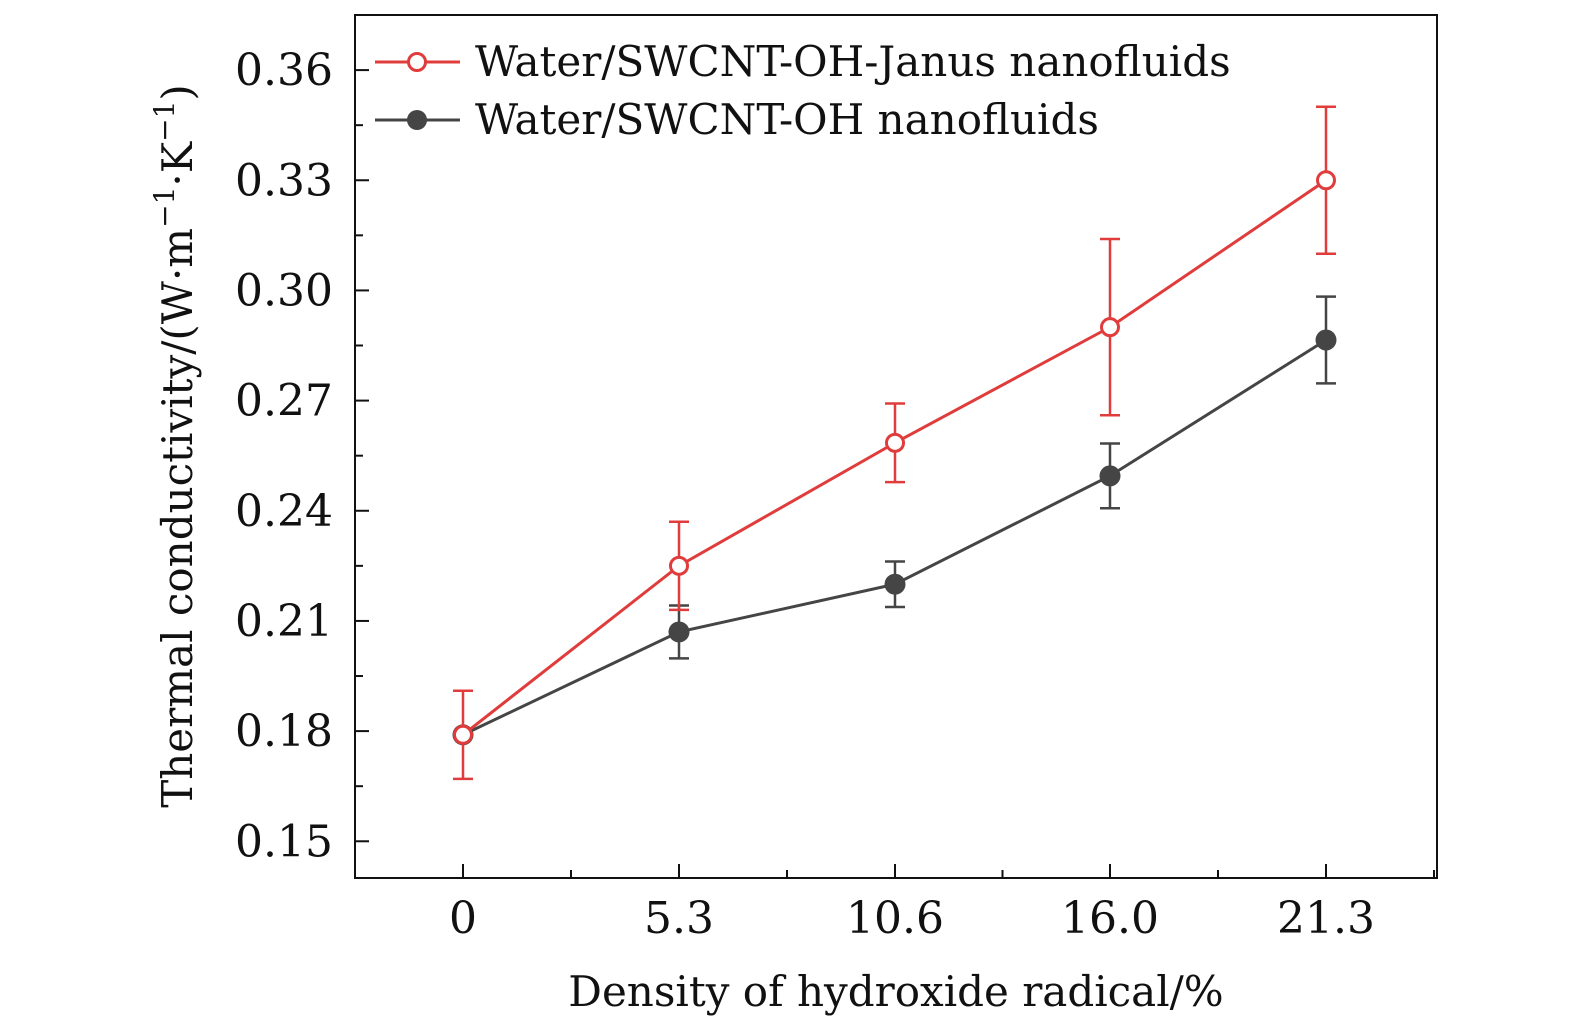  What do you see at coordinates (1326, 918) in the screenshot?
I see `x-tick-label: 21.3` at bounding box center [1326, 918].